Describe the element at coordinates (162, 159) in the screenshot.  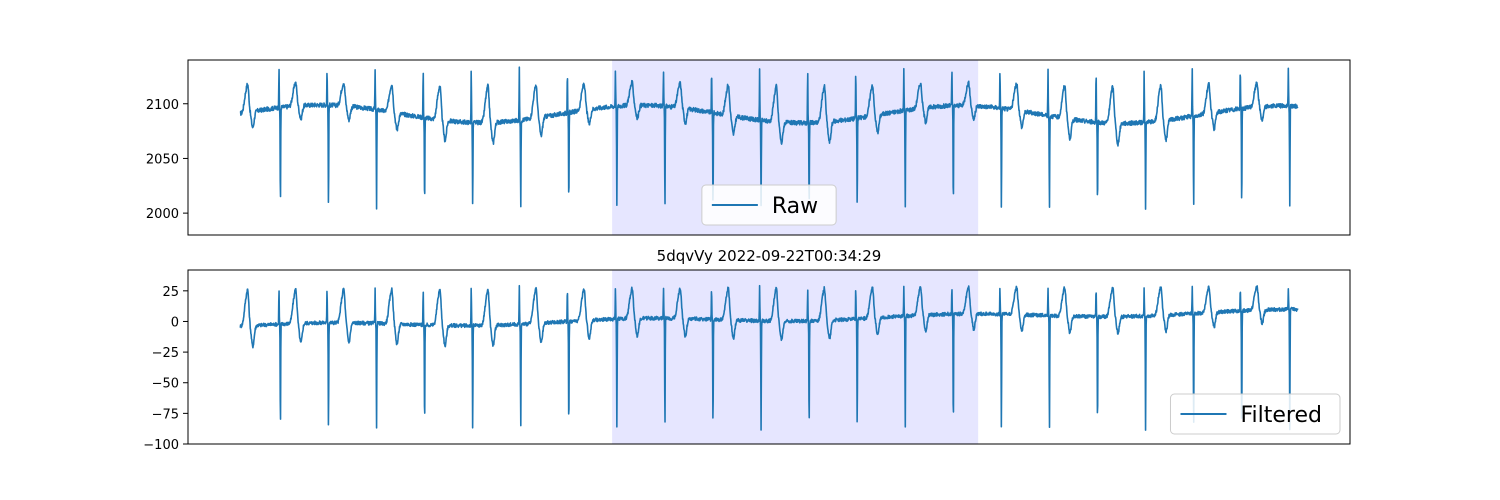
I see `y-tick-label: 2050` at that location.